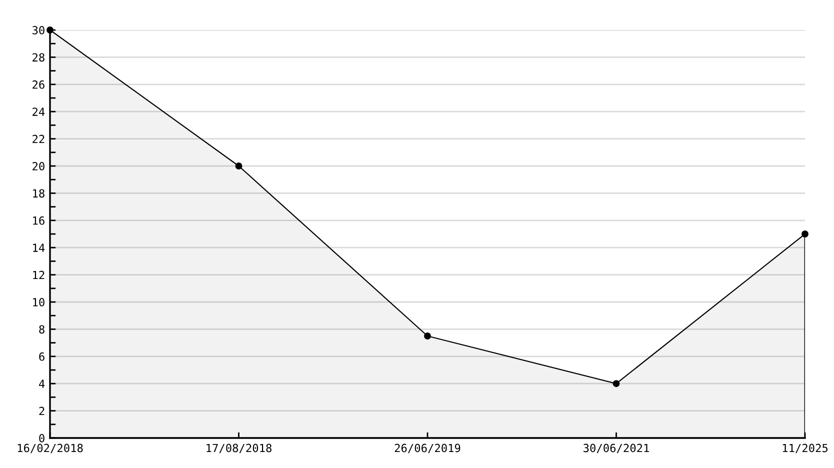  What do you see at coordinates (41, 411) in the screenshot?
I see `y-tick-label: 2` at bounding box center [41, 411].